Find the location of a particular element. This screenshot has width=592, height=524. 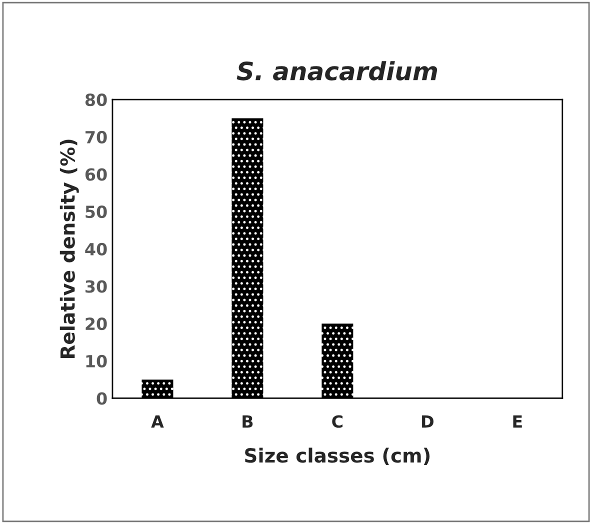

x-axis-title: Size classes (cm) is located at coordinates (337, 457).